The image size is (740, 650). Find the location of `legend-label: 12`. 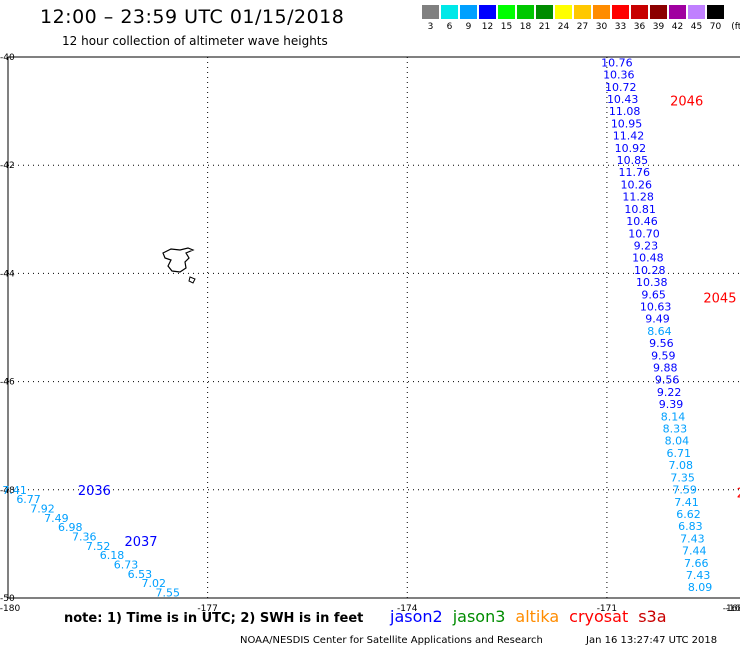

legend-label: 12 is located at coordinates (487, 27).